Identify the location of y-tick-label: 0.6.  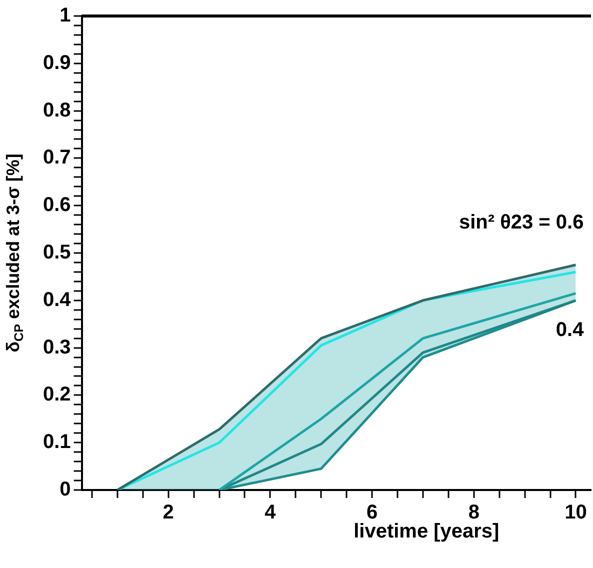
(56, 205).